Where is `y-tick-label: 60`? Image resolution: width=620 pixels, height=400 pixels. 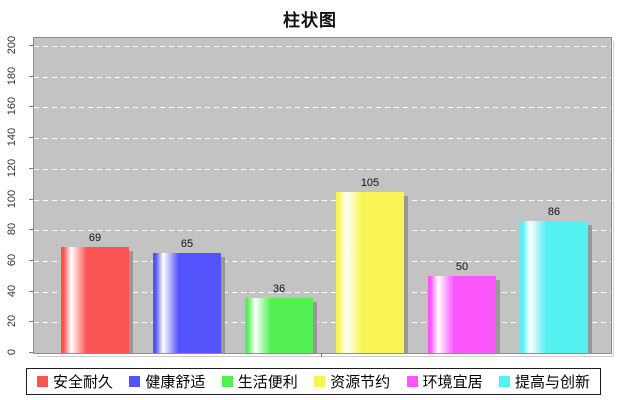
y-tick-label: 60 is located at coordinates (12, 260).